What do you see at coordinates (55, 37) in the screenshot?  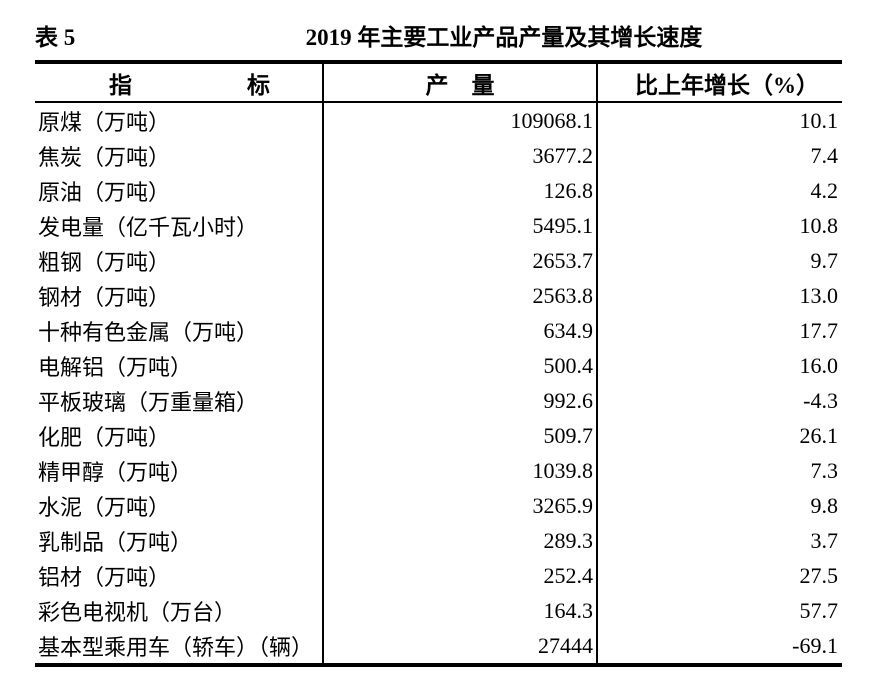 I see `table-number-label: 表 5` at bounding box center [55, 37].